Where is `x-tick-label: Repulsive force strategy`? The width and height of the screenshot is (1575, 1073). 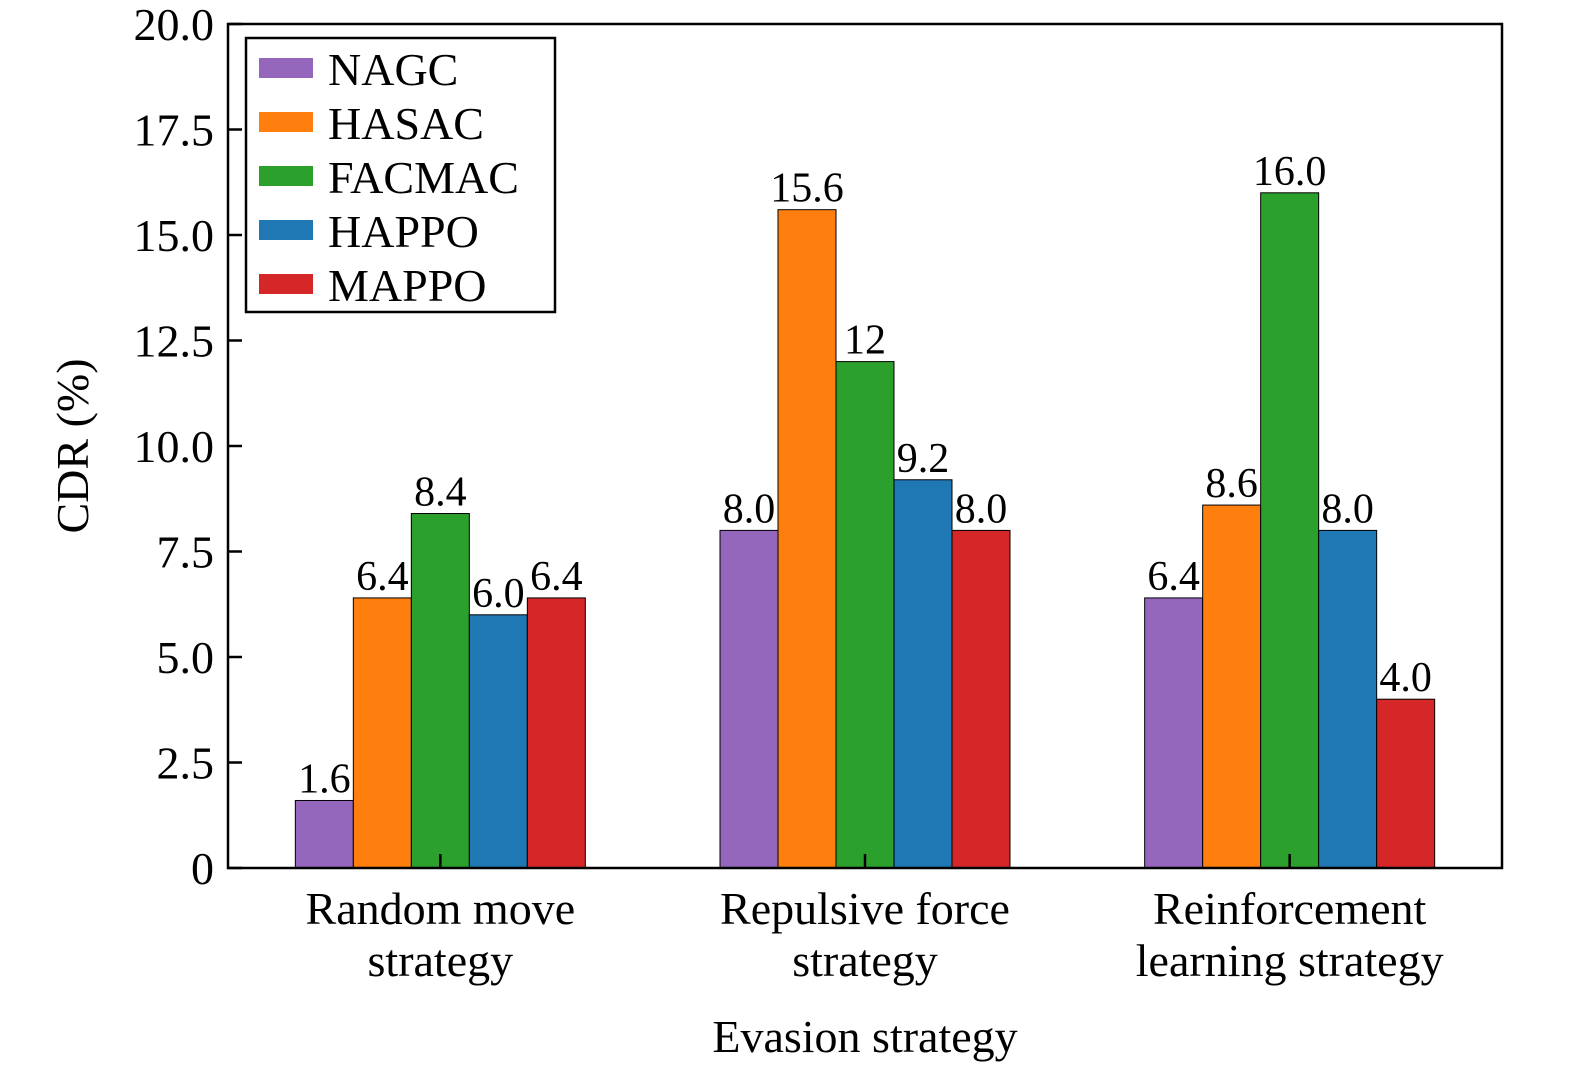 x-tick-label: Repulsive force strategy is located at coordinates (865, 934).